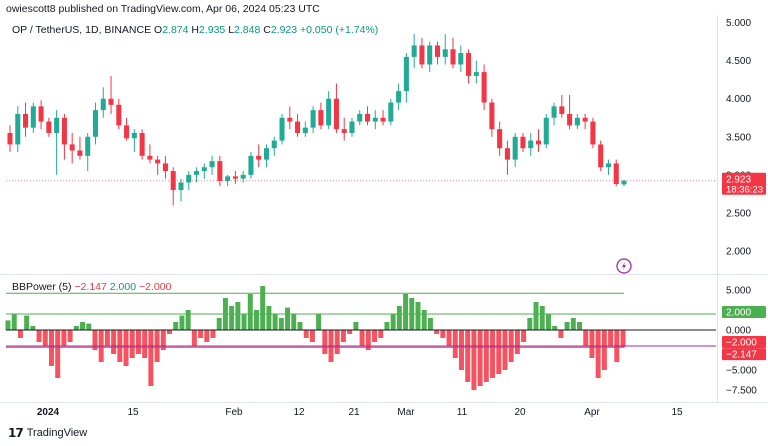 The image size is (768, 446). I want to click on time-tick-label: Feb, so click(234, 412).